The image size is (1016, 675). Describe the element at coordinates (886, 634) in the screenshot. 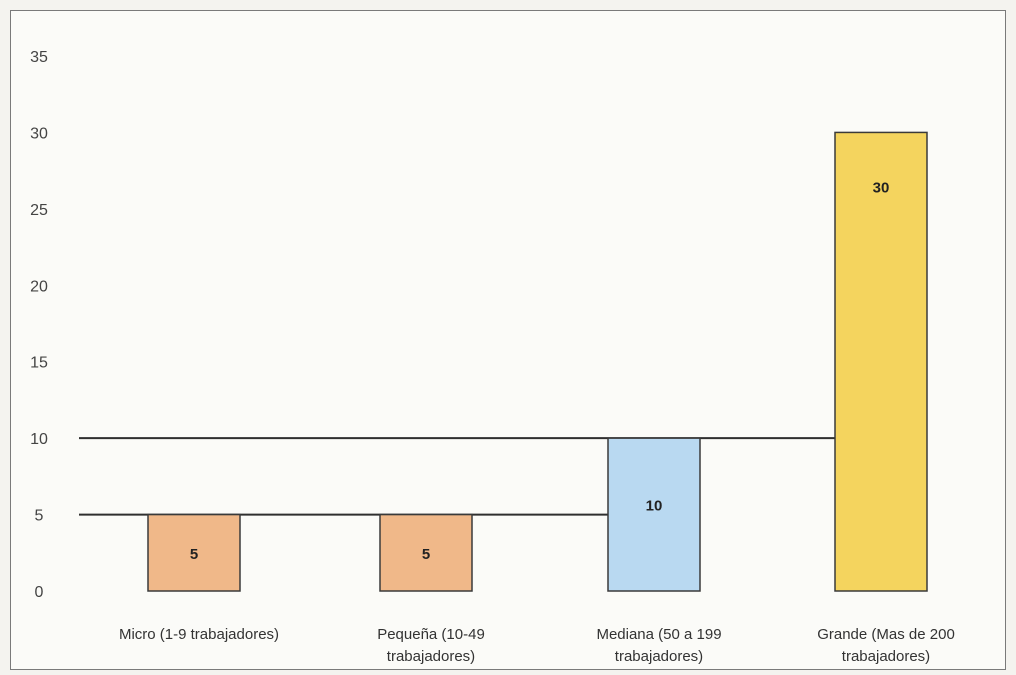

I see `category-label: Grande (Mas de 200` at that location.